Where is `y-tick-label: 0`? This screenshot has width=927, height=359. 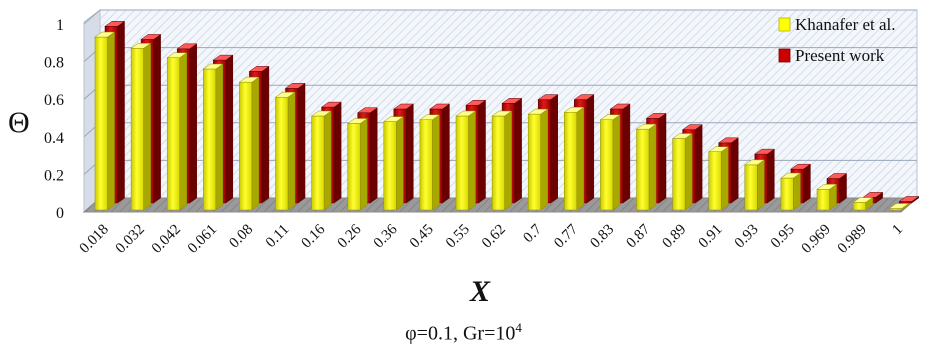 y-tick-label: 0 is located at coordinates (60, 213).